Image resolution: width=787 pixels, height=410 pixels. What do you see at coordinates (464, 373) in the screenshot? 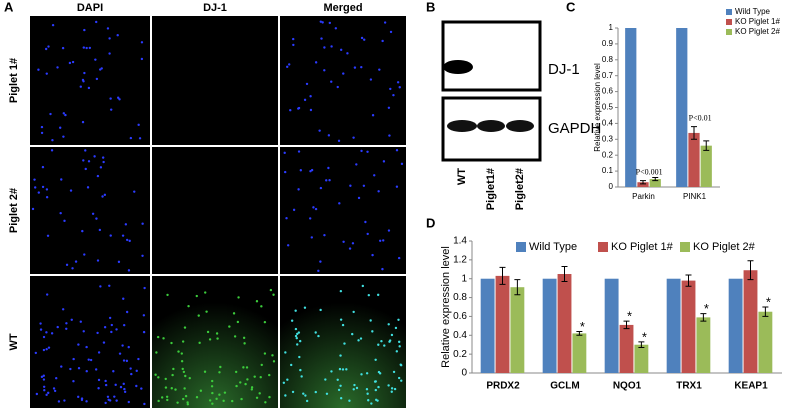
I see `y-tick-label: 0` at bounding box center [464, 373].